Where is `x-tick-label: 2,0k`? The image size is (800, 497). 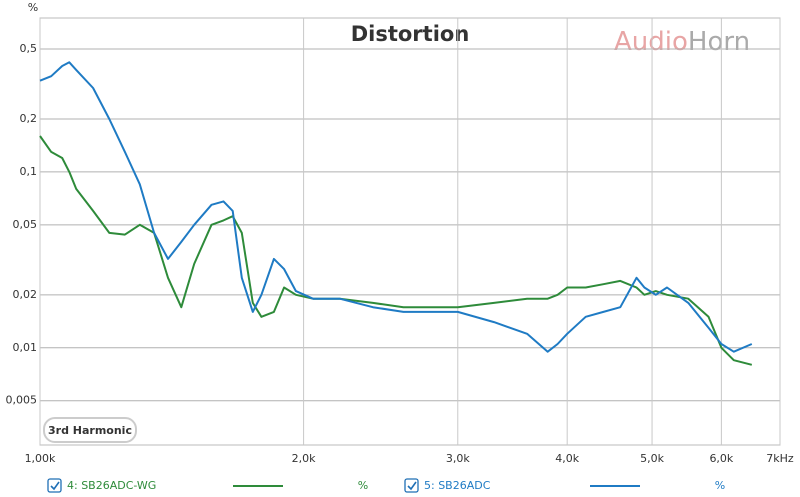
x-tick-label: 2,0k is located at coordinates (304, 458).